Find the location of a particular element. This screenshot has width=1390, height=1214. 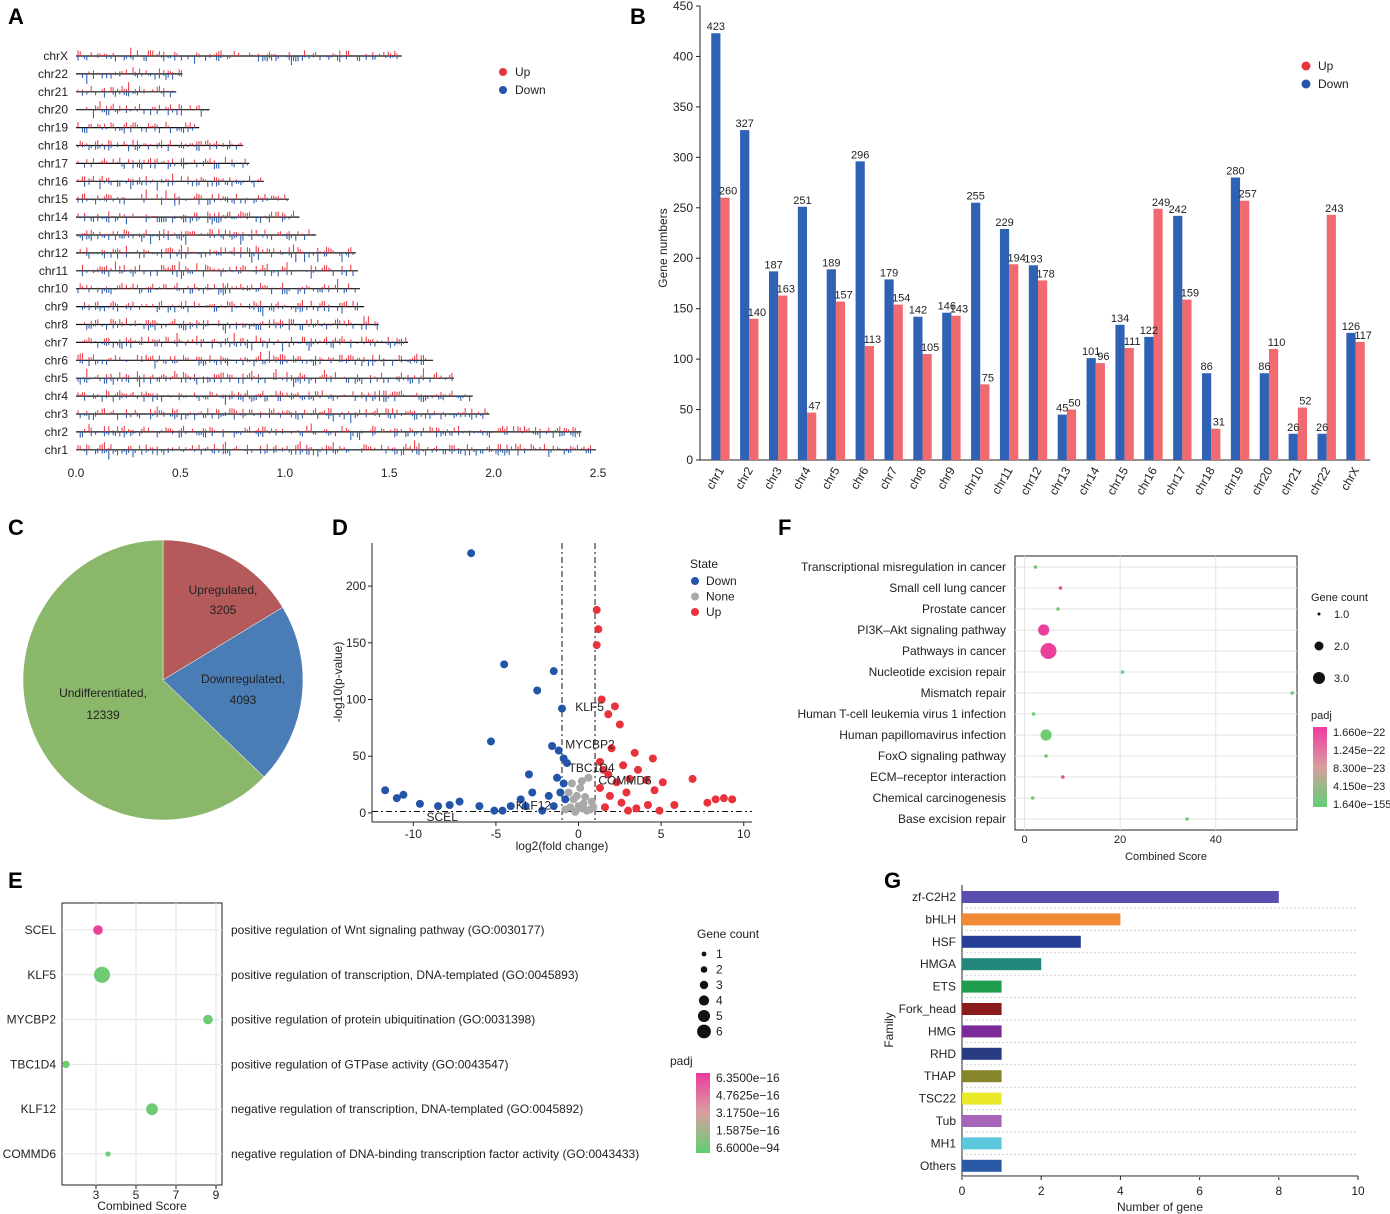

y-axis-title: Family is located at coordinates (889, 1029).